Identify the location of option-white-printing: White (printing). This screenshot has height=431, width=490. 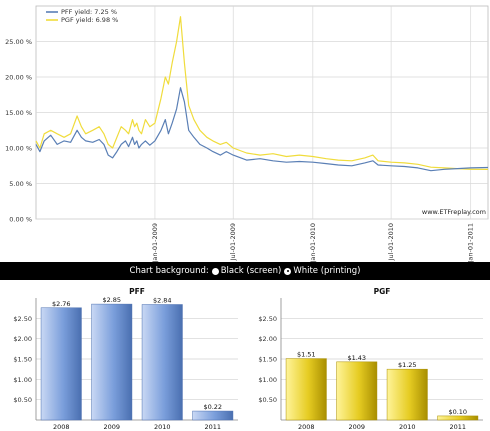
(322, 271).